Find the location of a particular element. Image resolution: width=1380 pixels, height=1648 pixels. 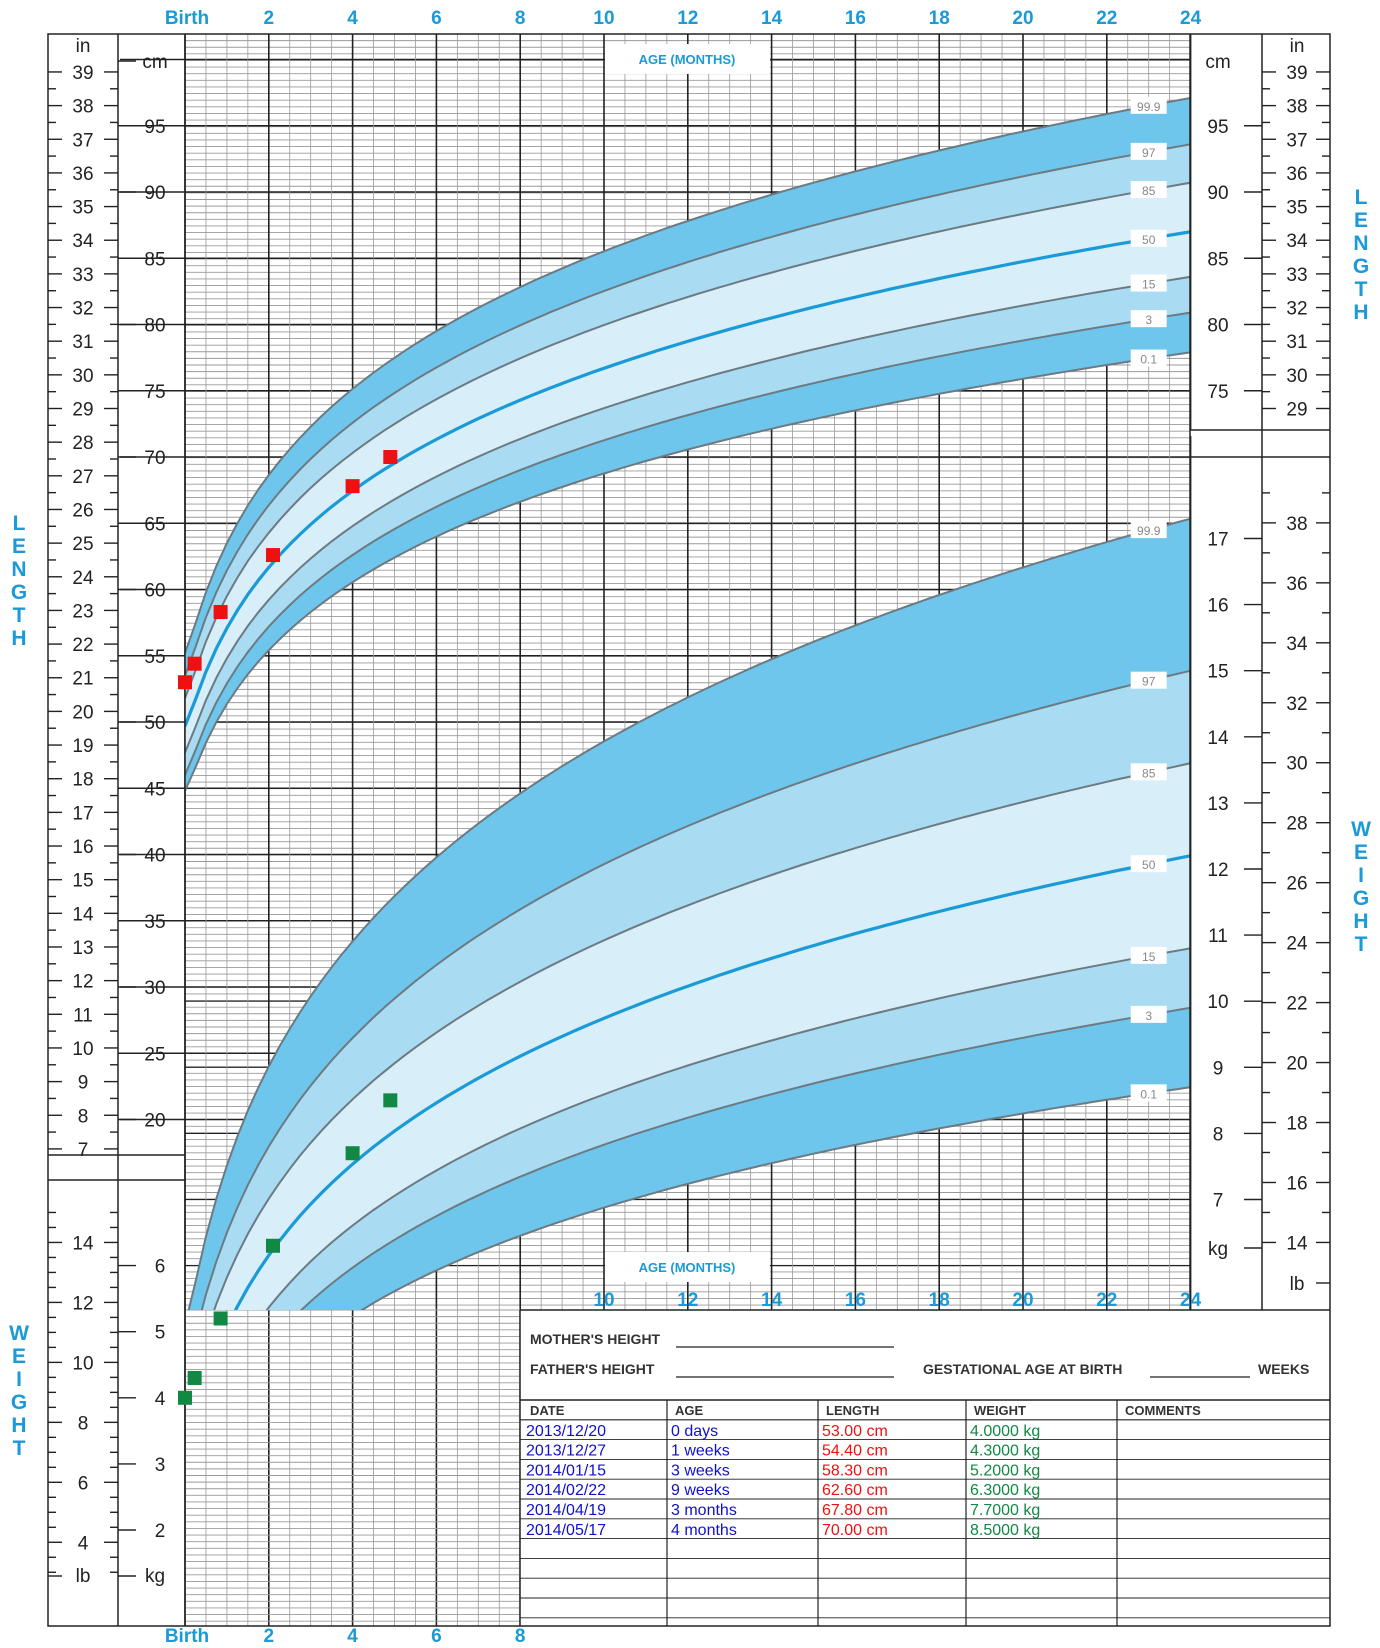

table-cell-date: 2014/05/17 is located at coordinates (566, 1530).